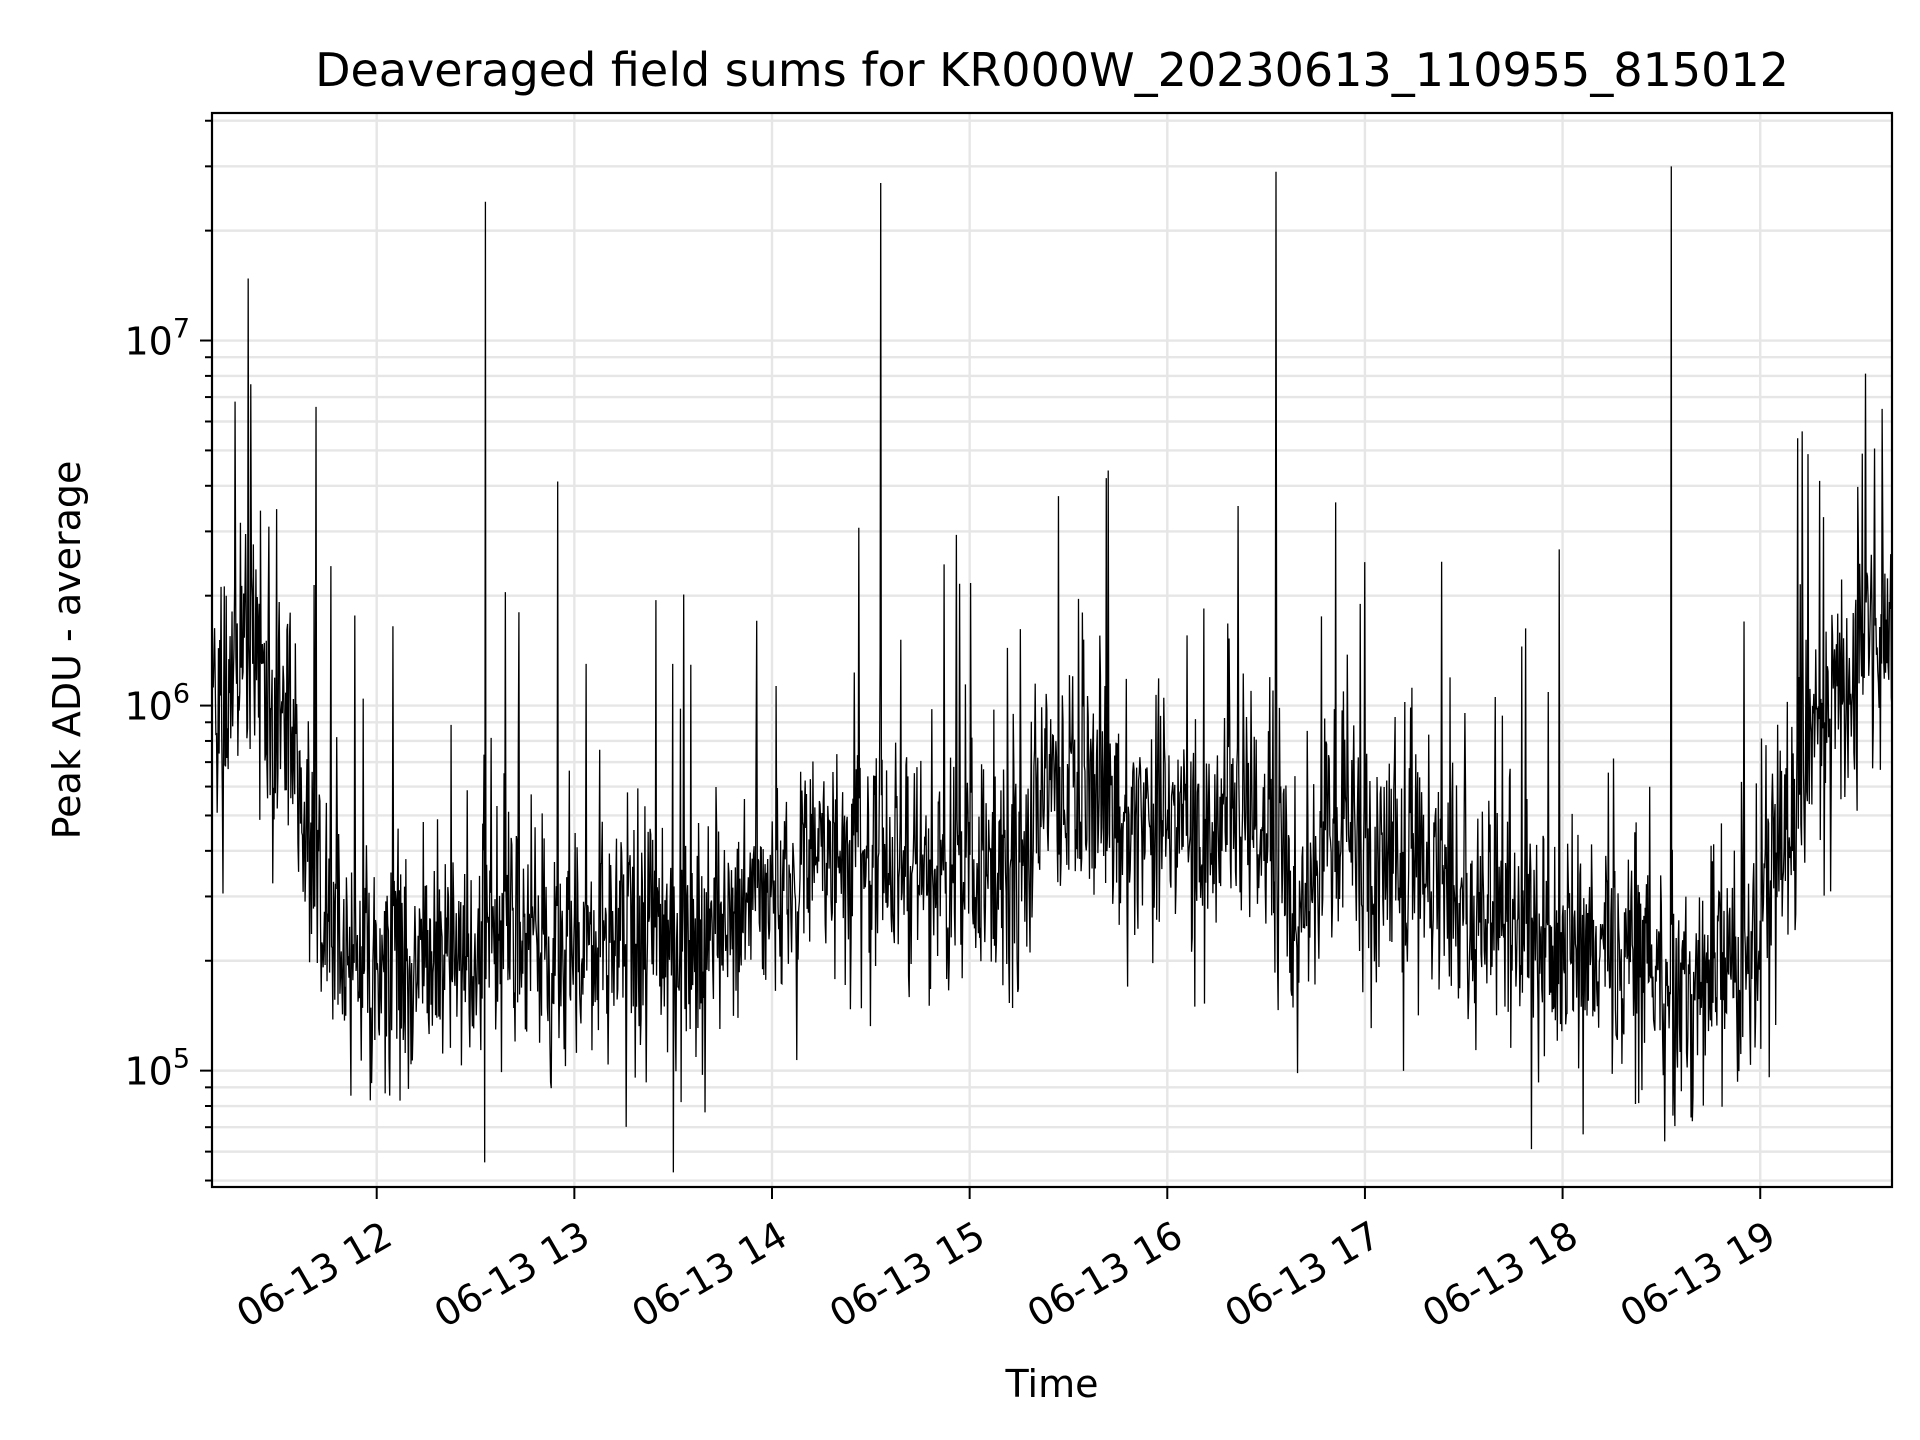 The image size is (1920, 1440). I want to click on y-tick-label: 10⁷, so click(157, 339).